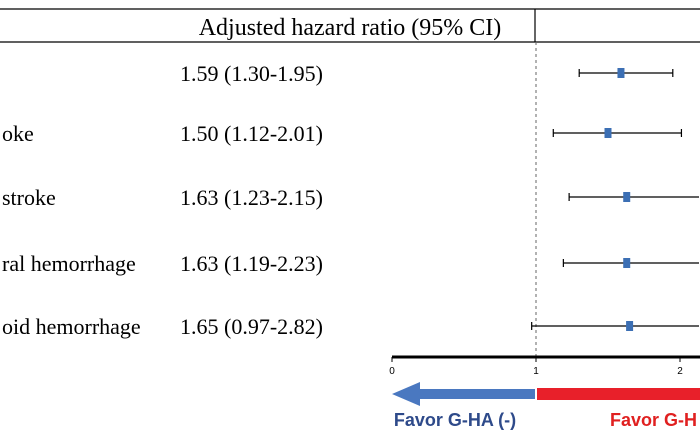 The width and height of the screenshot is (700, 440). Describe the element at coordinates (251, 263) in the screenshot. I see `row-hr-text: 1.63 (1.19-2.23)` at that location.